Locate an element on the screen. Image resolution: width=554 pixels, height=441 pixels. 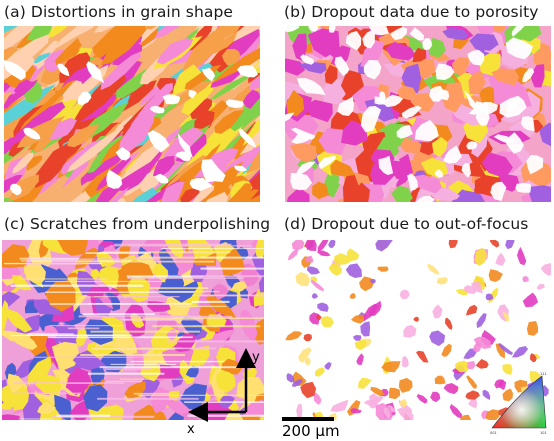
x-axis-label: x is located at coordinates (191, 429).